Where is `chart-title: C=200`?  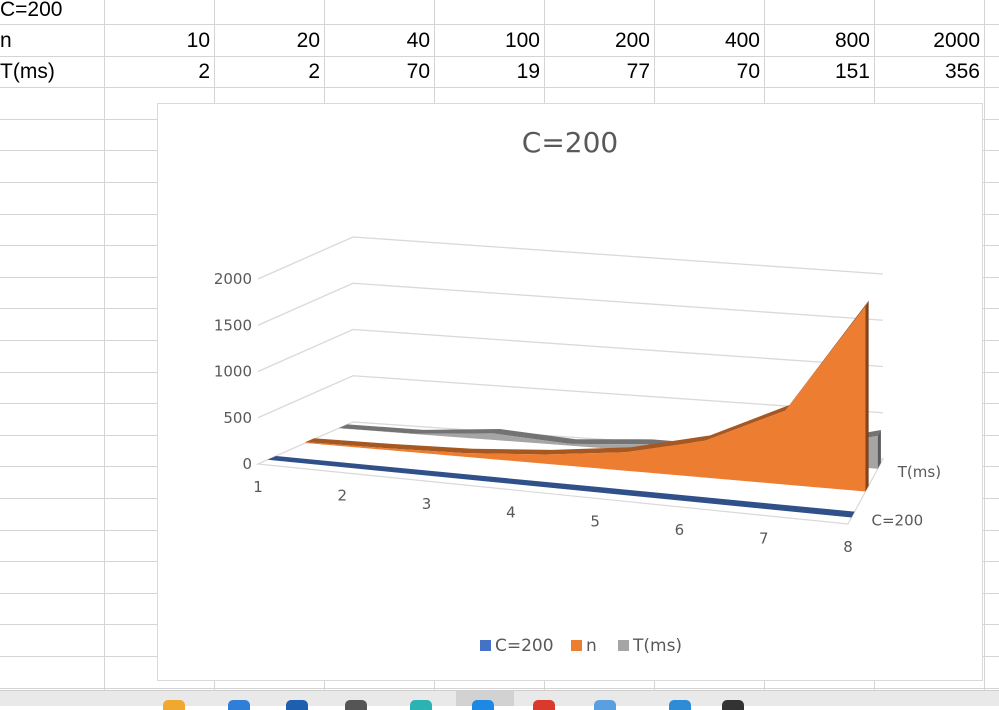
chart-title: C=200 is located at coordinates (570, 142).